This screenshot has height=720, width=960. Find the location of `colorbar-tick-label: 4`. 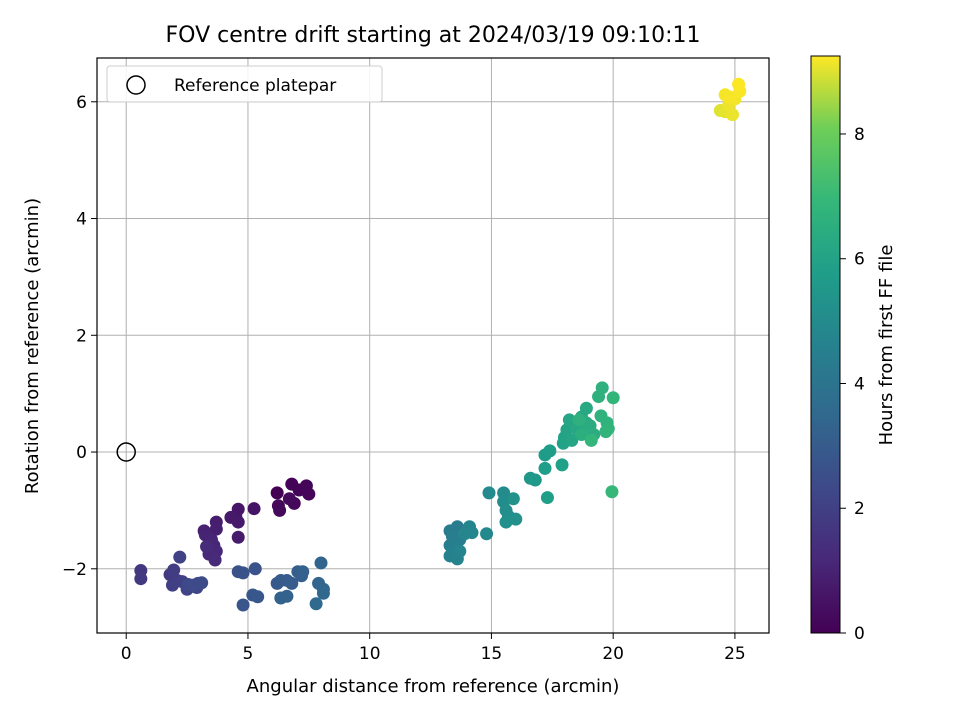

colorbar-tick-label: 4 is located at coordinates (859, 384).